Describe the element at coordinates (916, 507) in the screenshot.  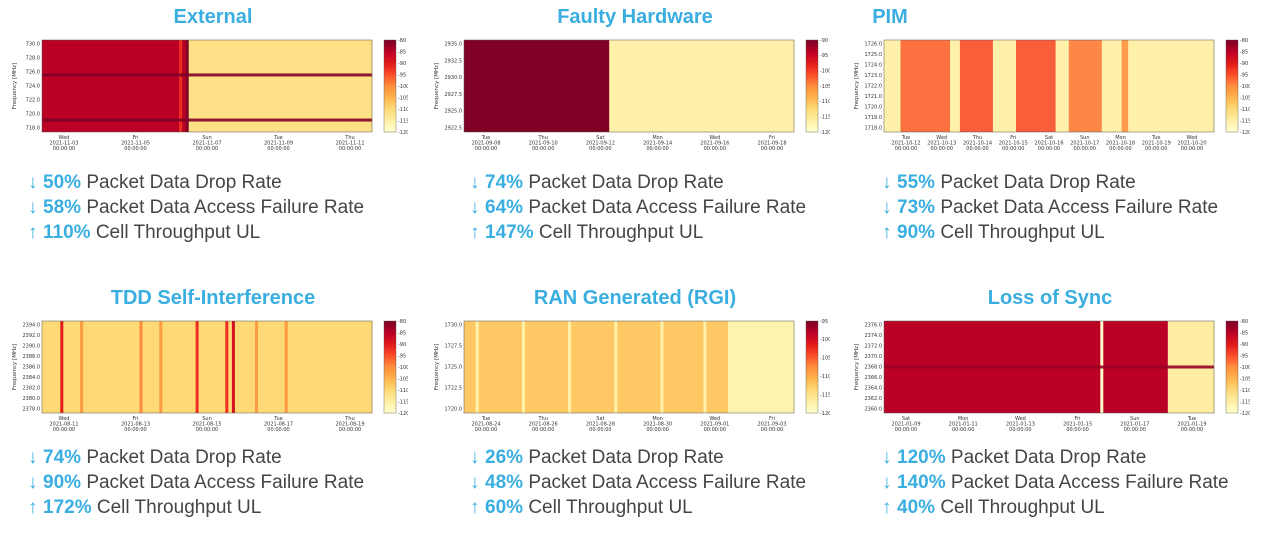
I see `metric-percent: 40%` at that location.